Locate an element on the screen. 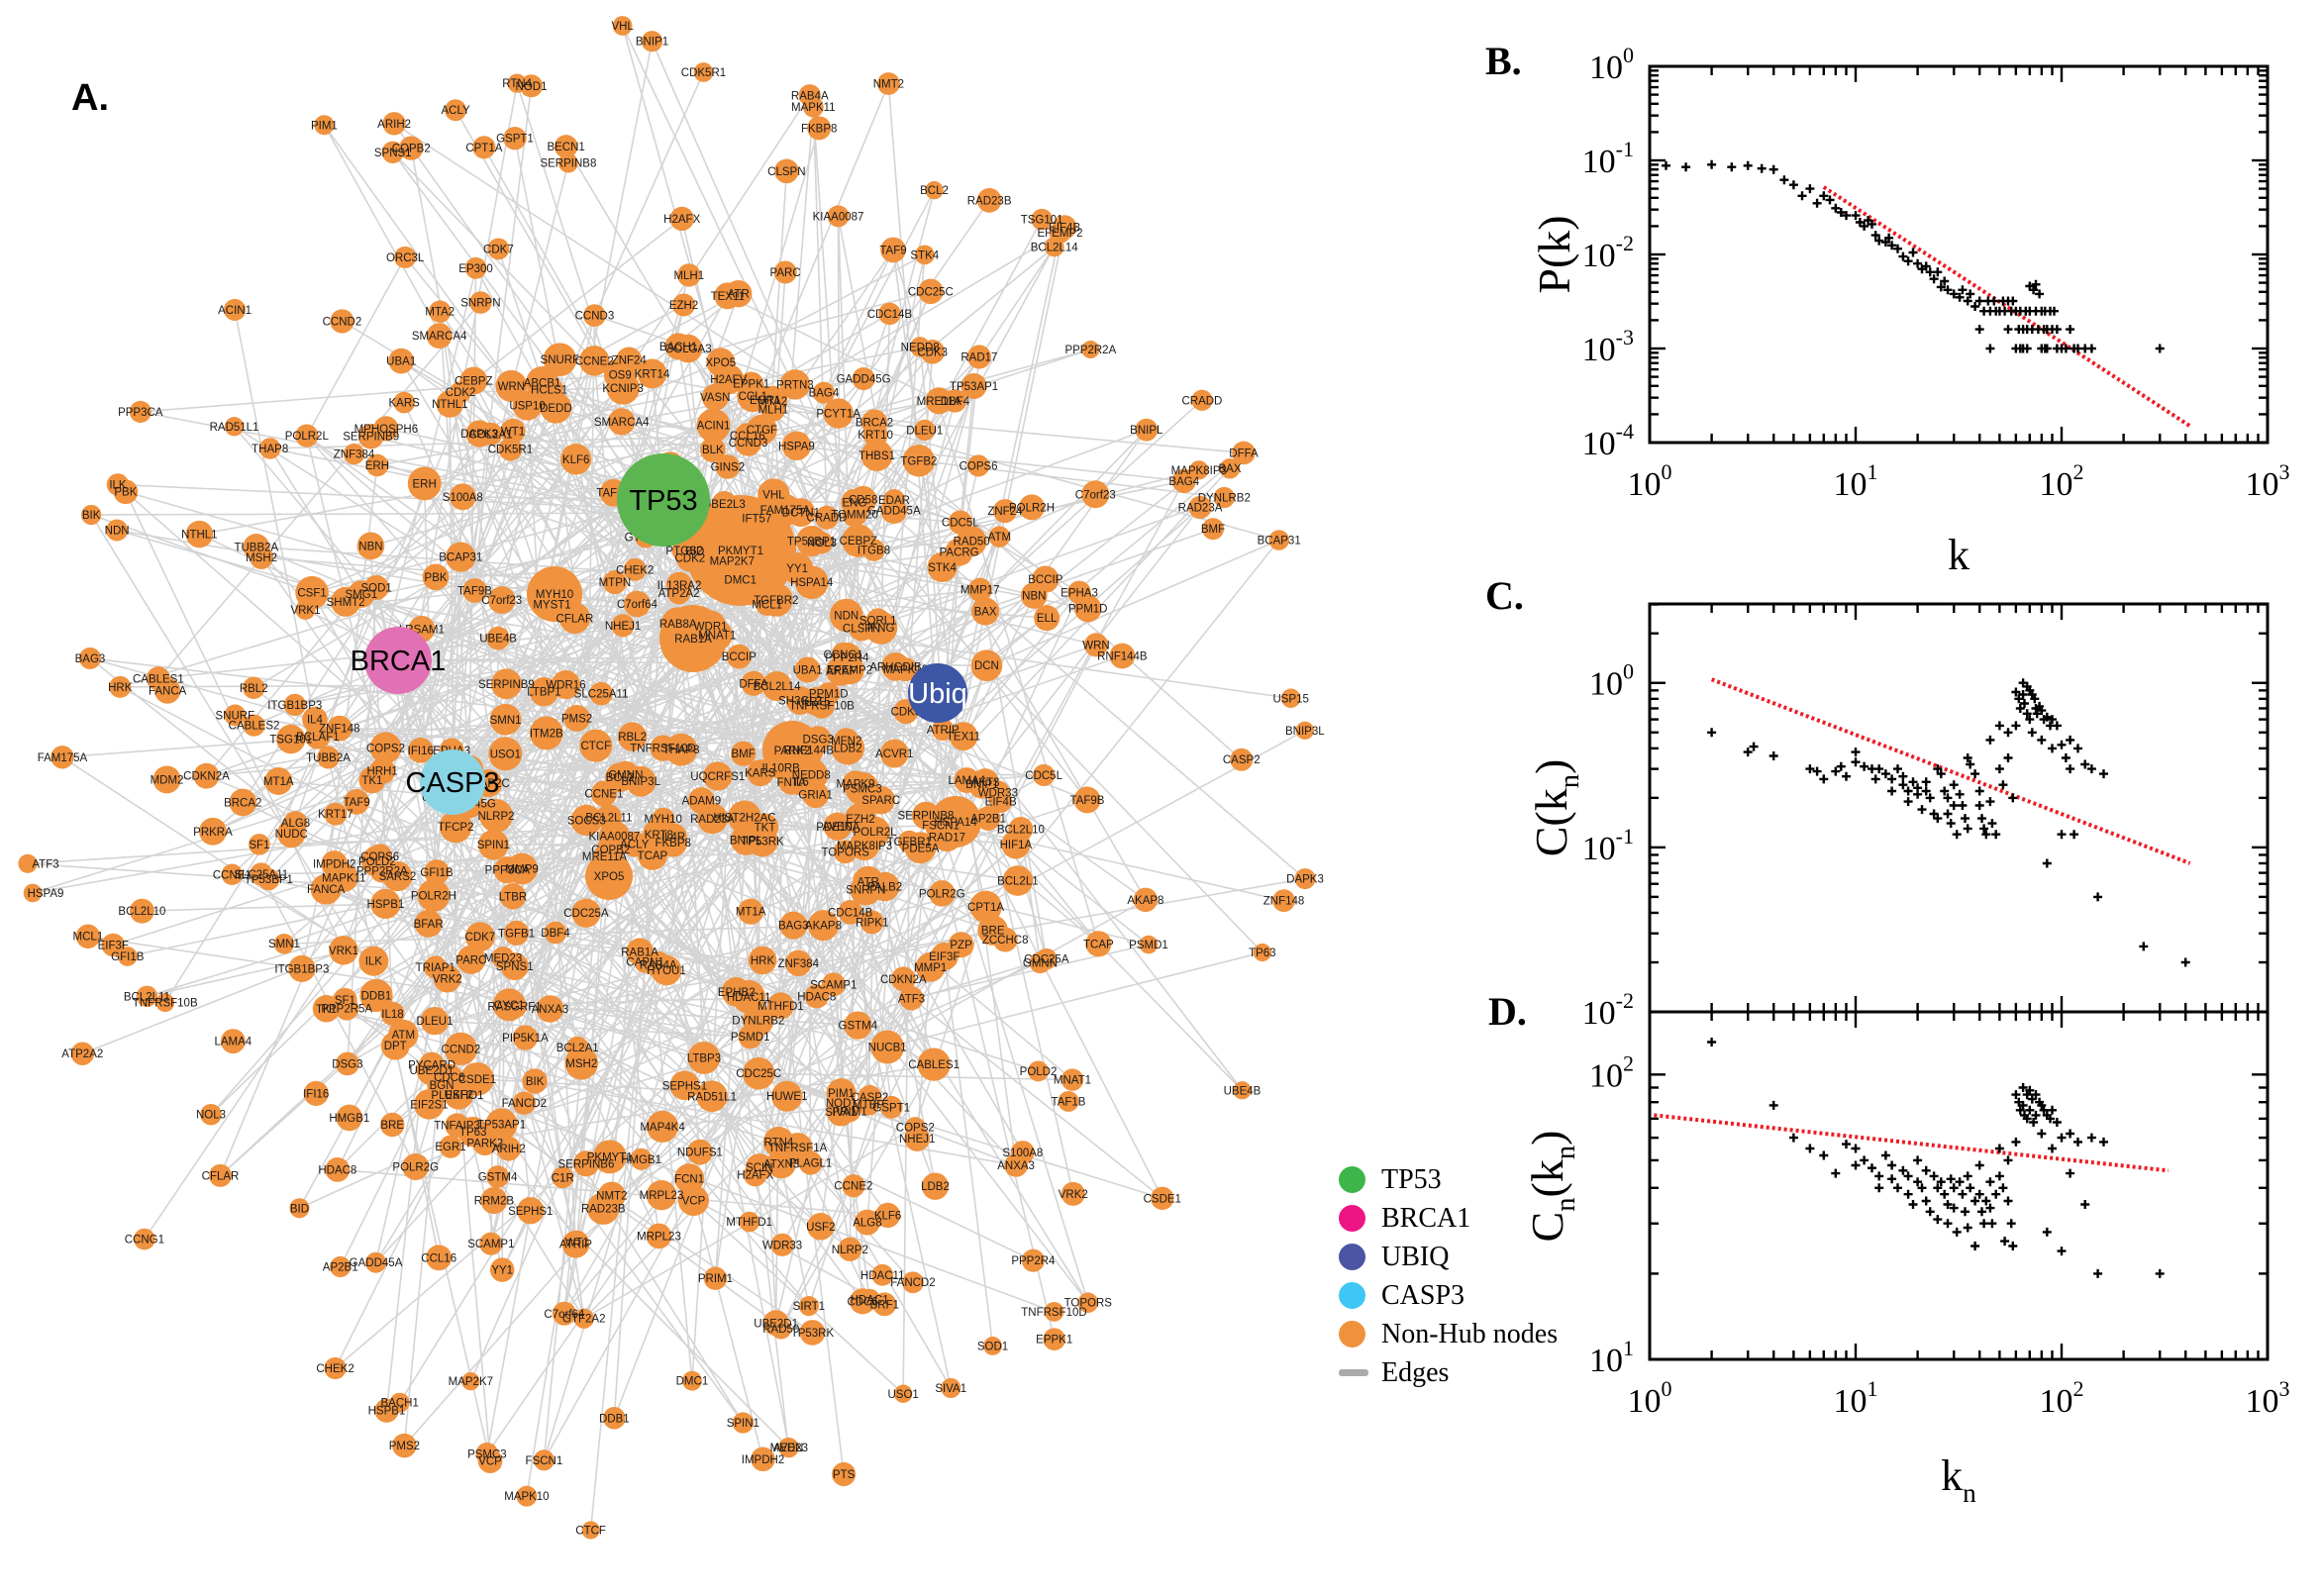 The height and width of the screenshot is (1596, 2323). gene-label: CASP2 is located at coordinates (1242, 760).